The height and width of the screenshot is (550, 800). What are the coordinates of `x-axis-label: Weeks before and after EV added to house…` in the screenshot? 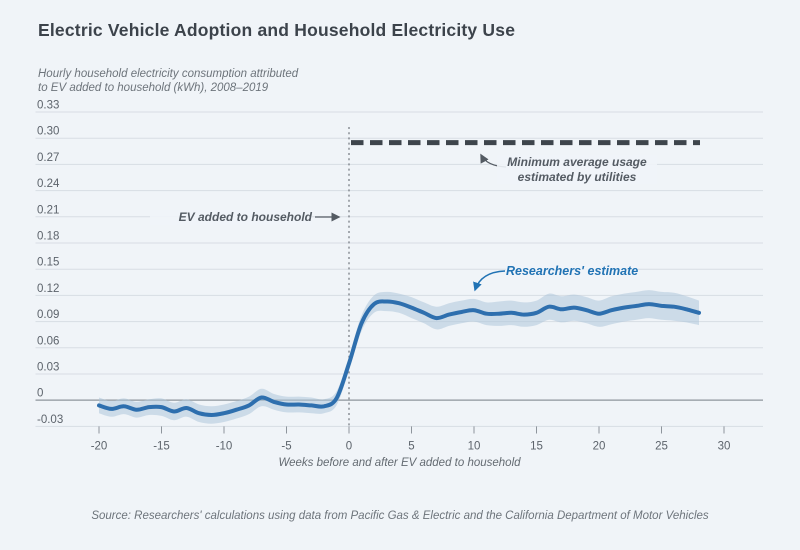 It's located at (399, 463).